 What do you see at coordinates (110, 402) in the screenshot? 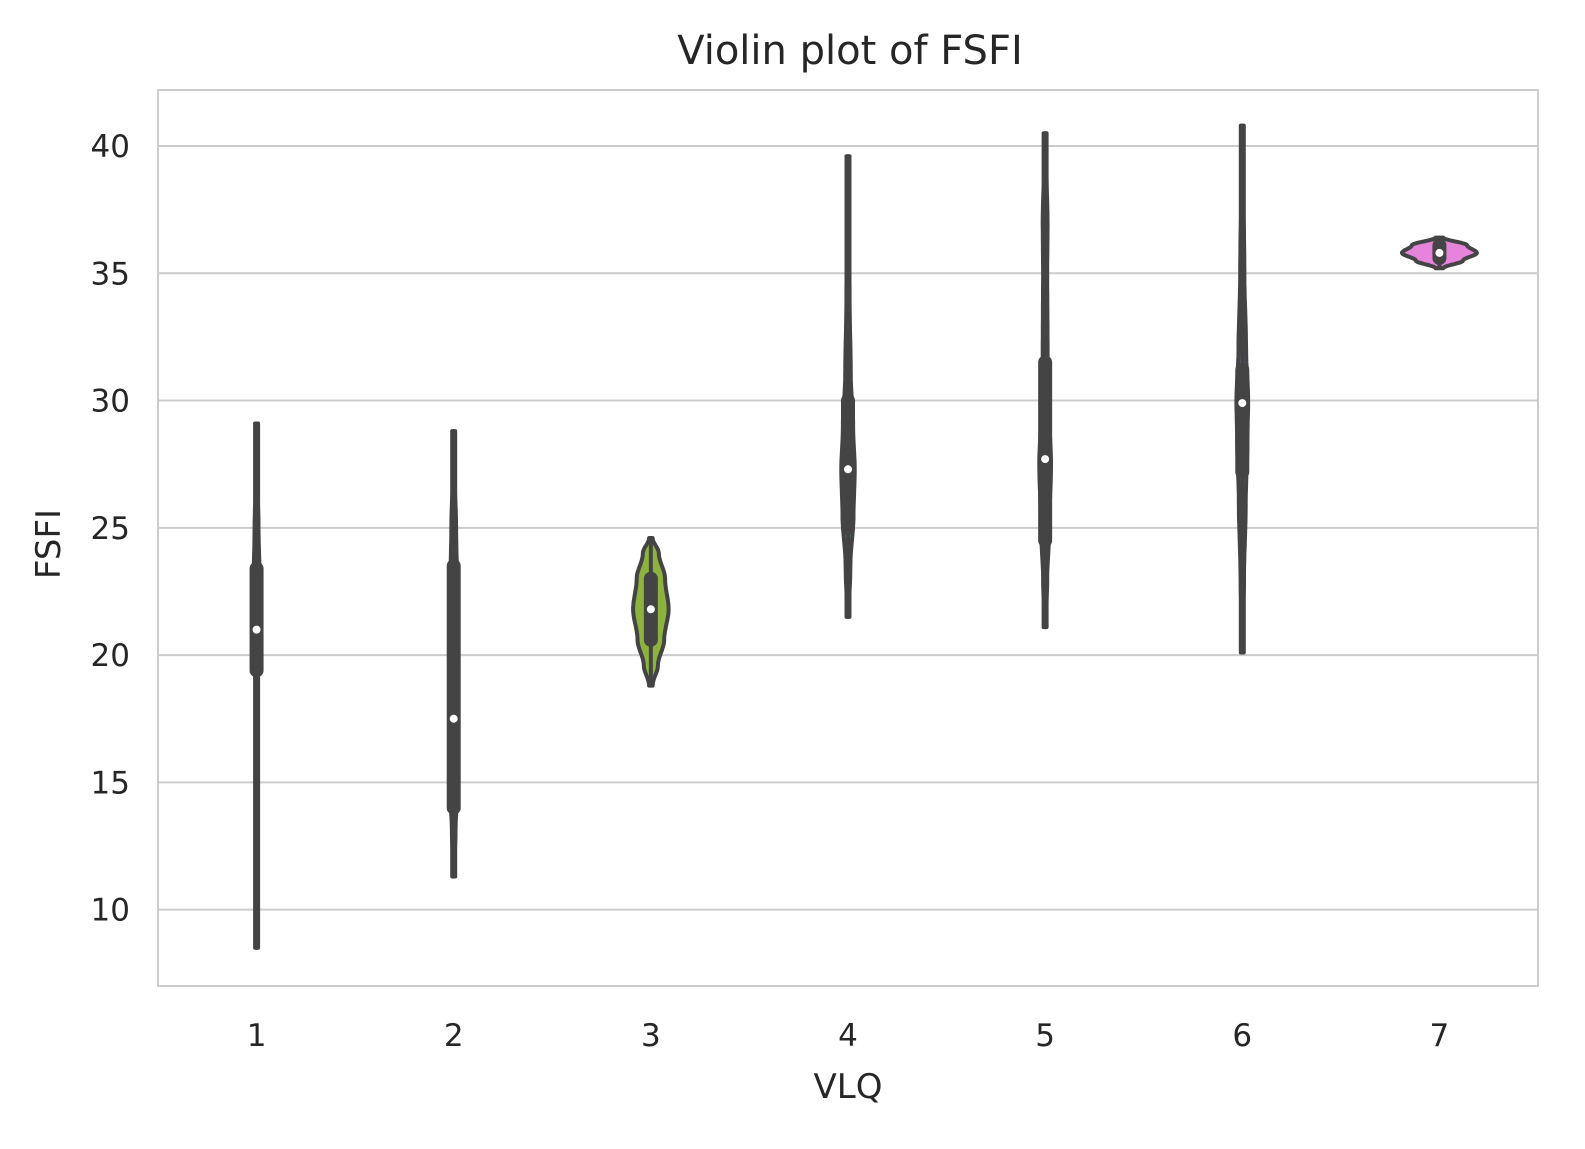
I see `y-tick-label: 30` at bounding box center [110, 402].